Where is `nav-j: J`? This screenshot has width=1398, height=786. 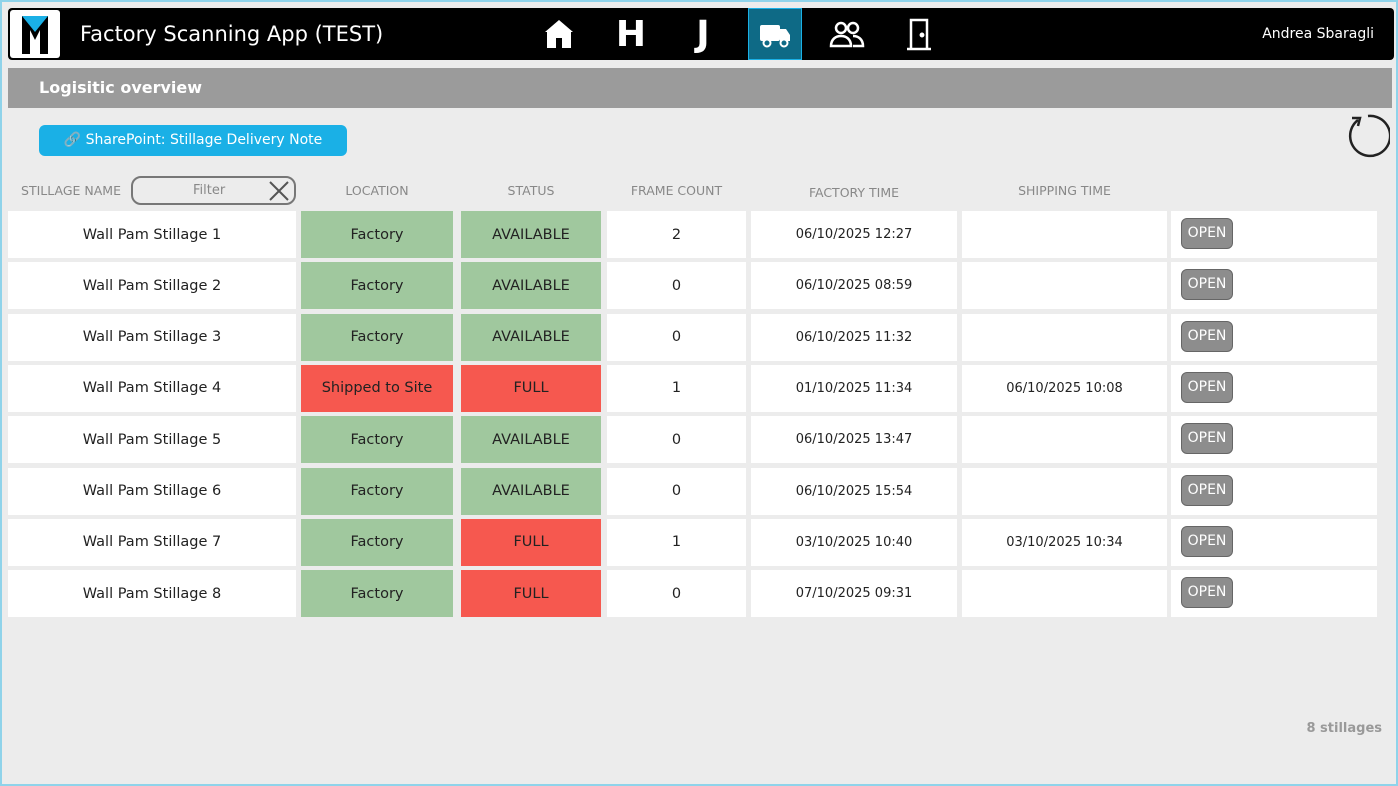 nav-j: J is located at coordinates (703, 34).